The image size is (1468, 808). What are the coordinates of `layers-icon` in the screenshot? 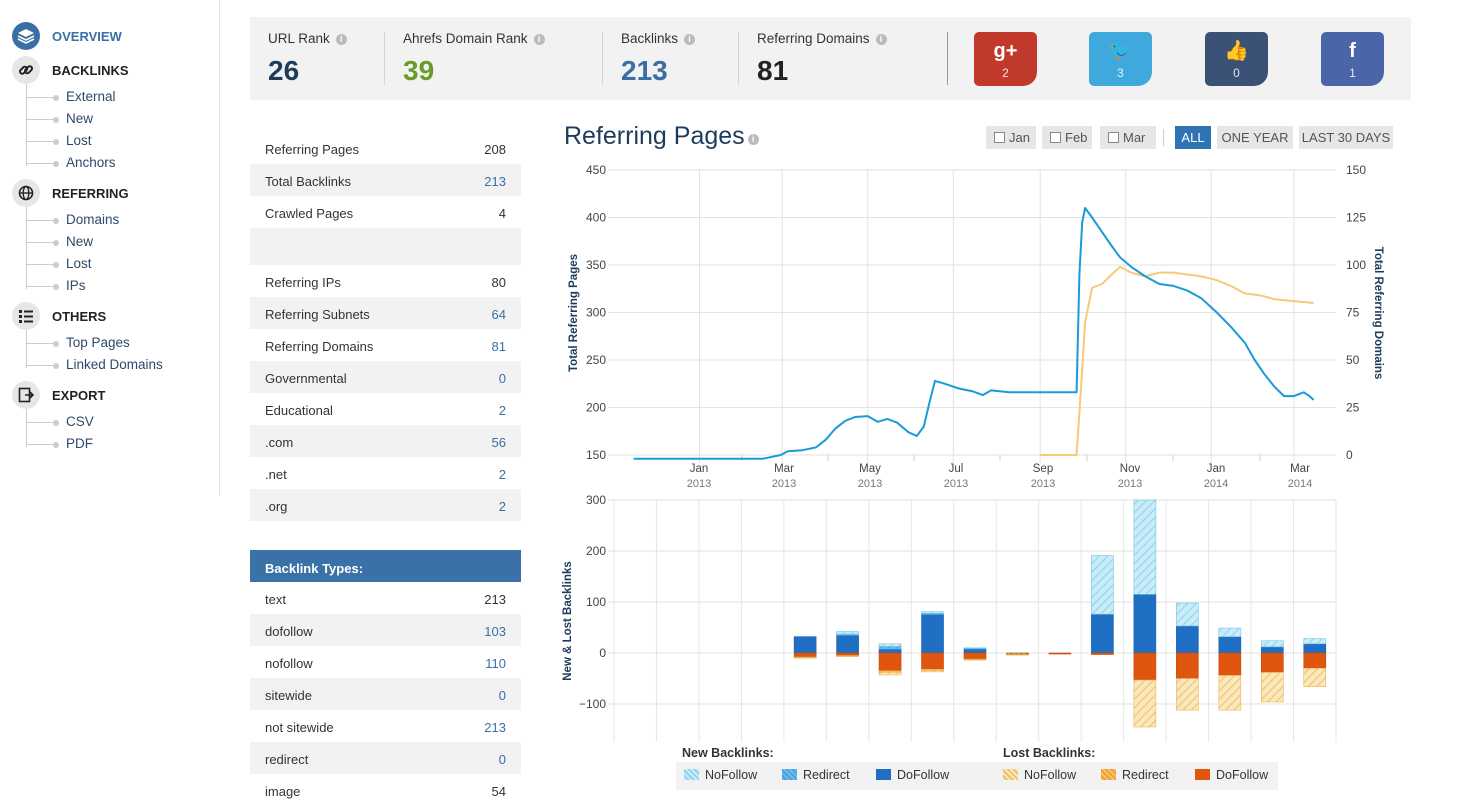 It's located at (26, 36).